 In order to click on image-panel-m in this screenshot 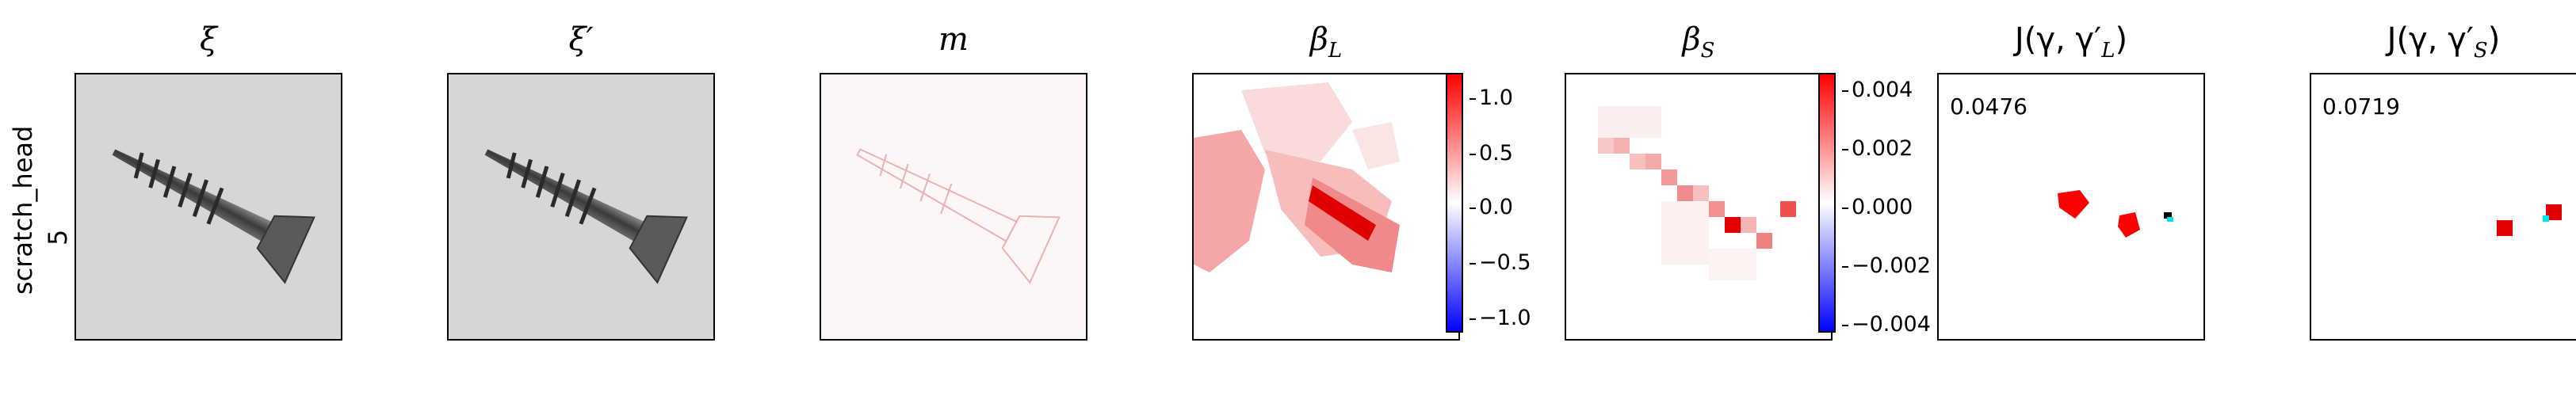, I will do `click(954, 207)`.